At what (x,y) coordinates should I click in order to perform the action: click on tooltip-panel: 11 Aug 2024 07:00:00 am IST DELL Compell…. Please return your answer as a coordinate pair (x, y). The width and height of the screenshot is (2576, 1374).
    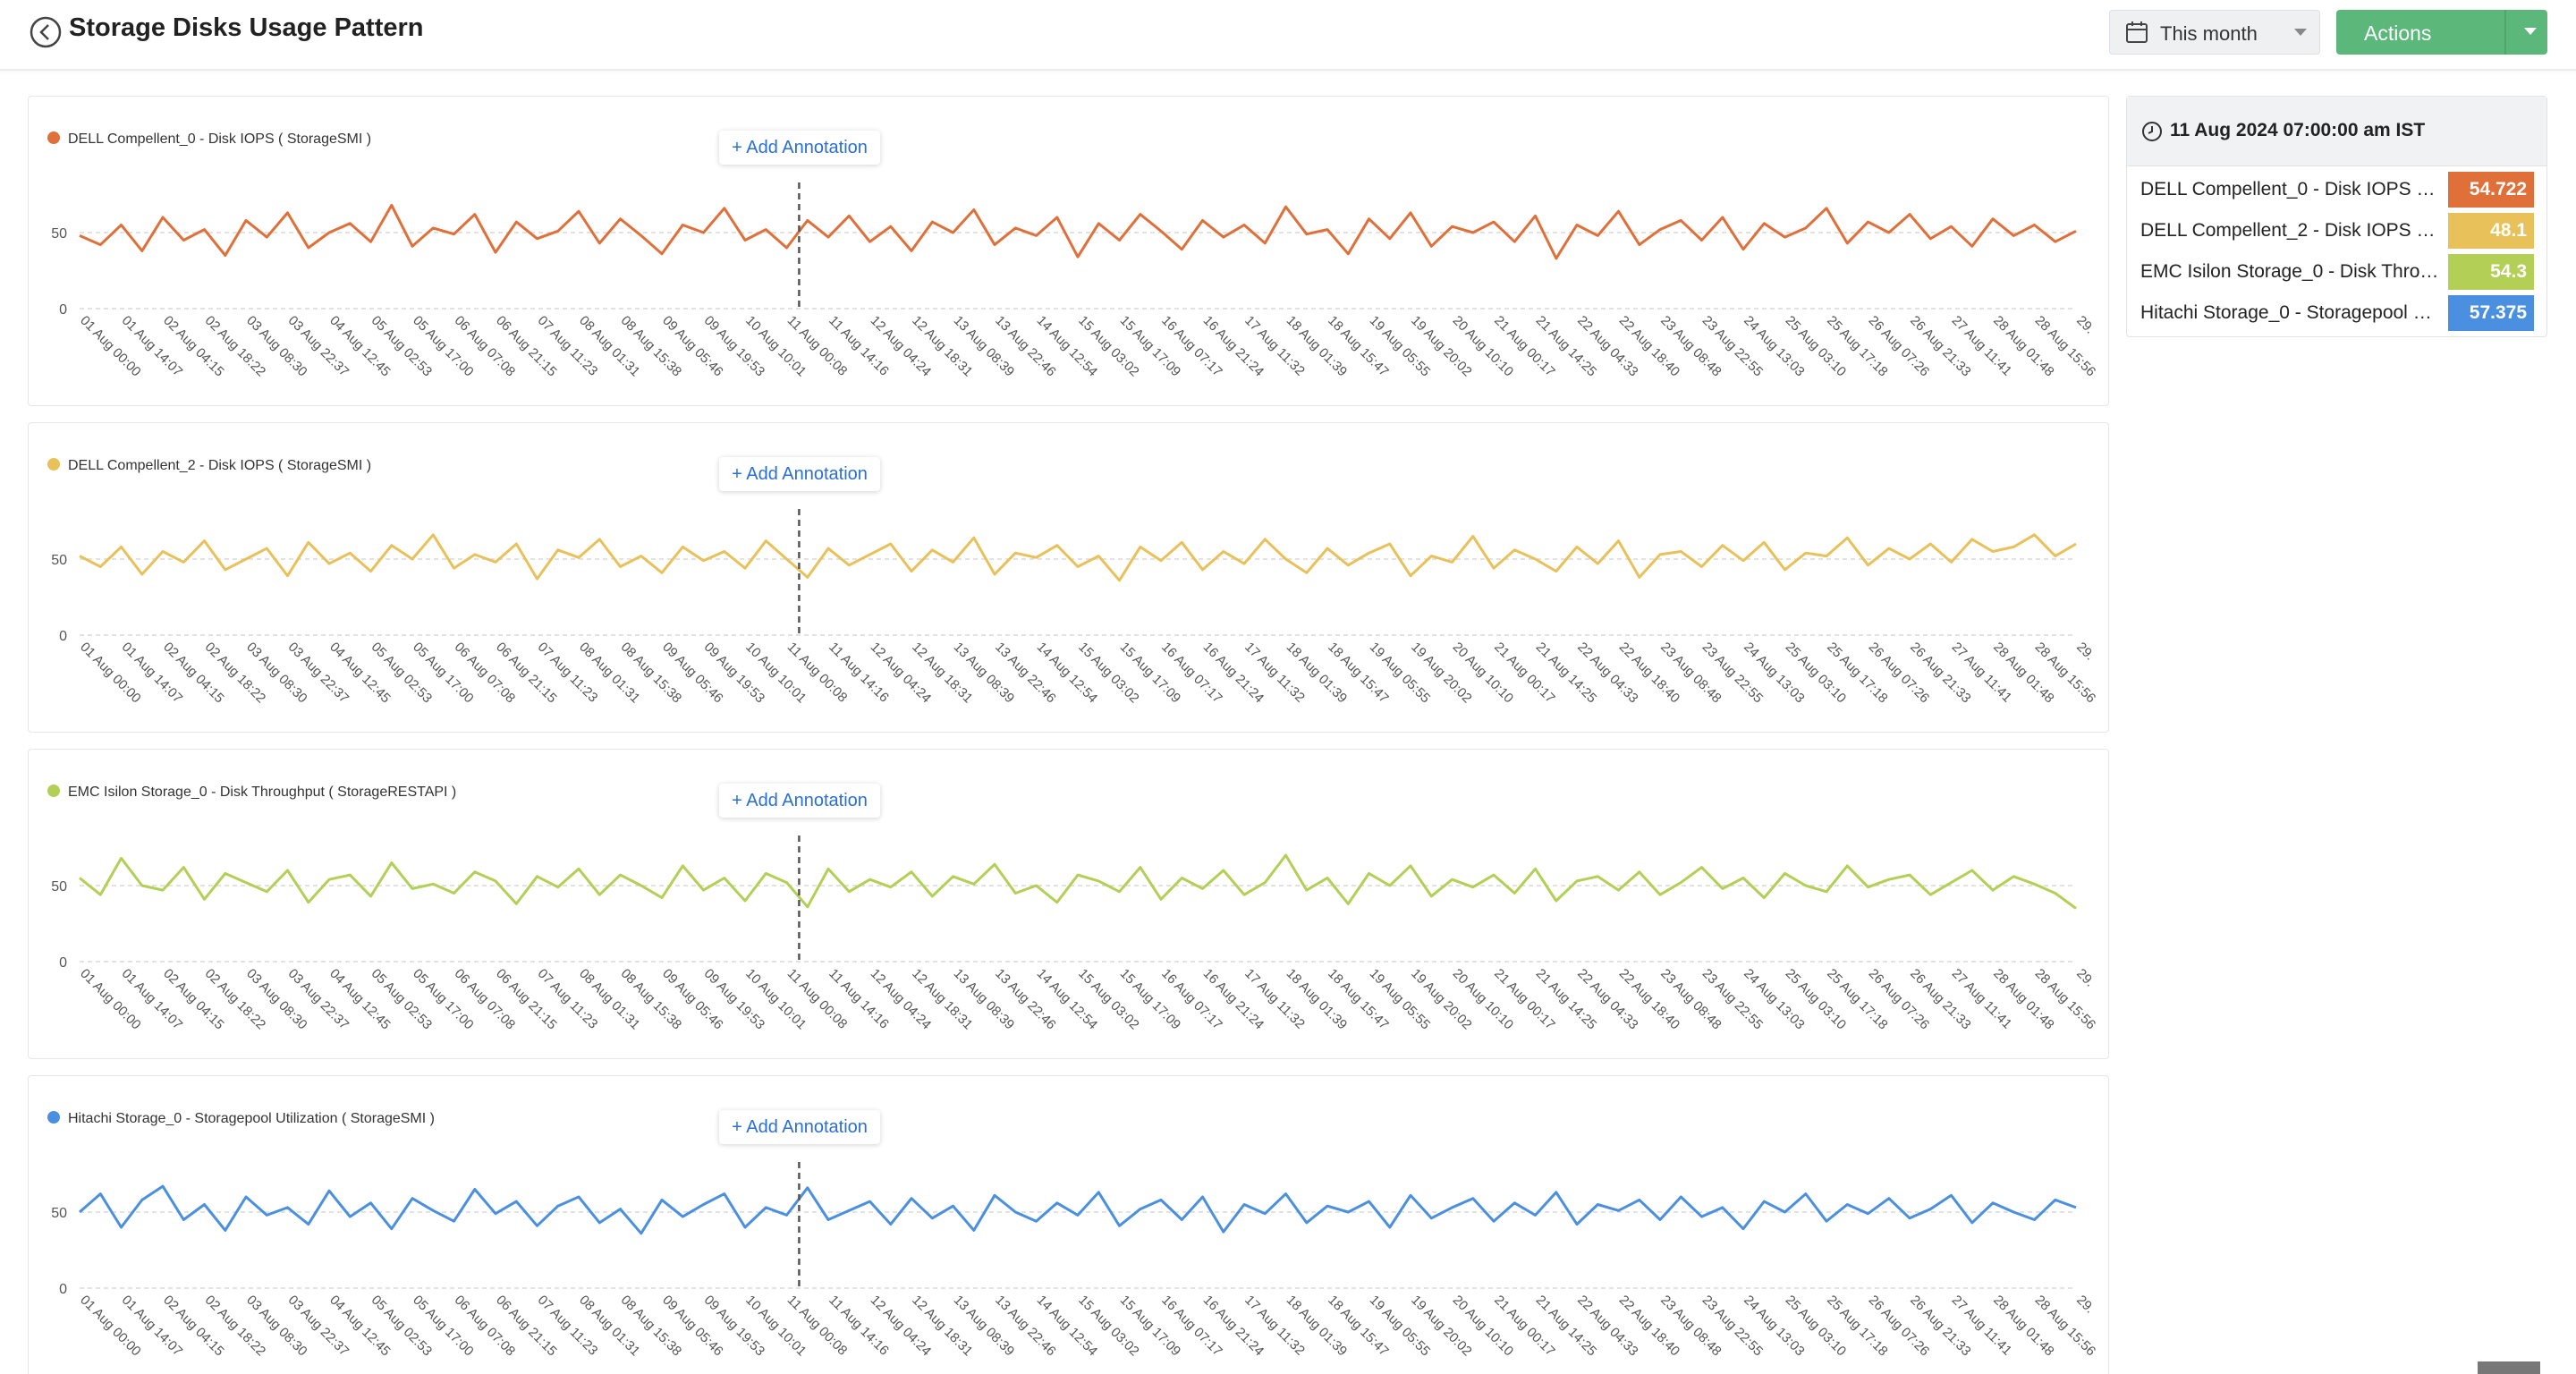
    Looking at the image, I should click on (2336, 216).